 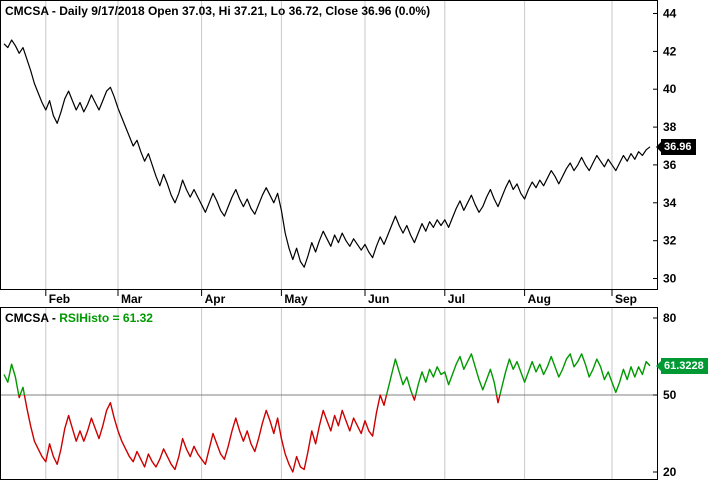 What do you see at coordinates (670, 165) in the screenshot?
I see `price-y-axis-label: 36` at bounding box center [670, 165].